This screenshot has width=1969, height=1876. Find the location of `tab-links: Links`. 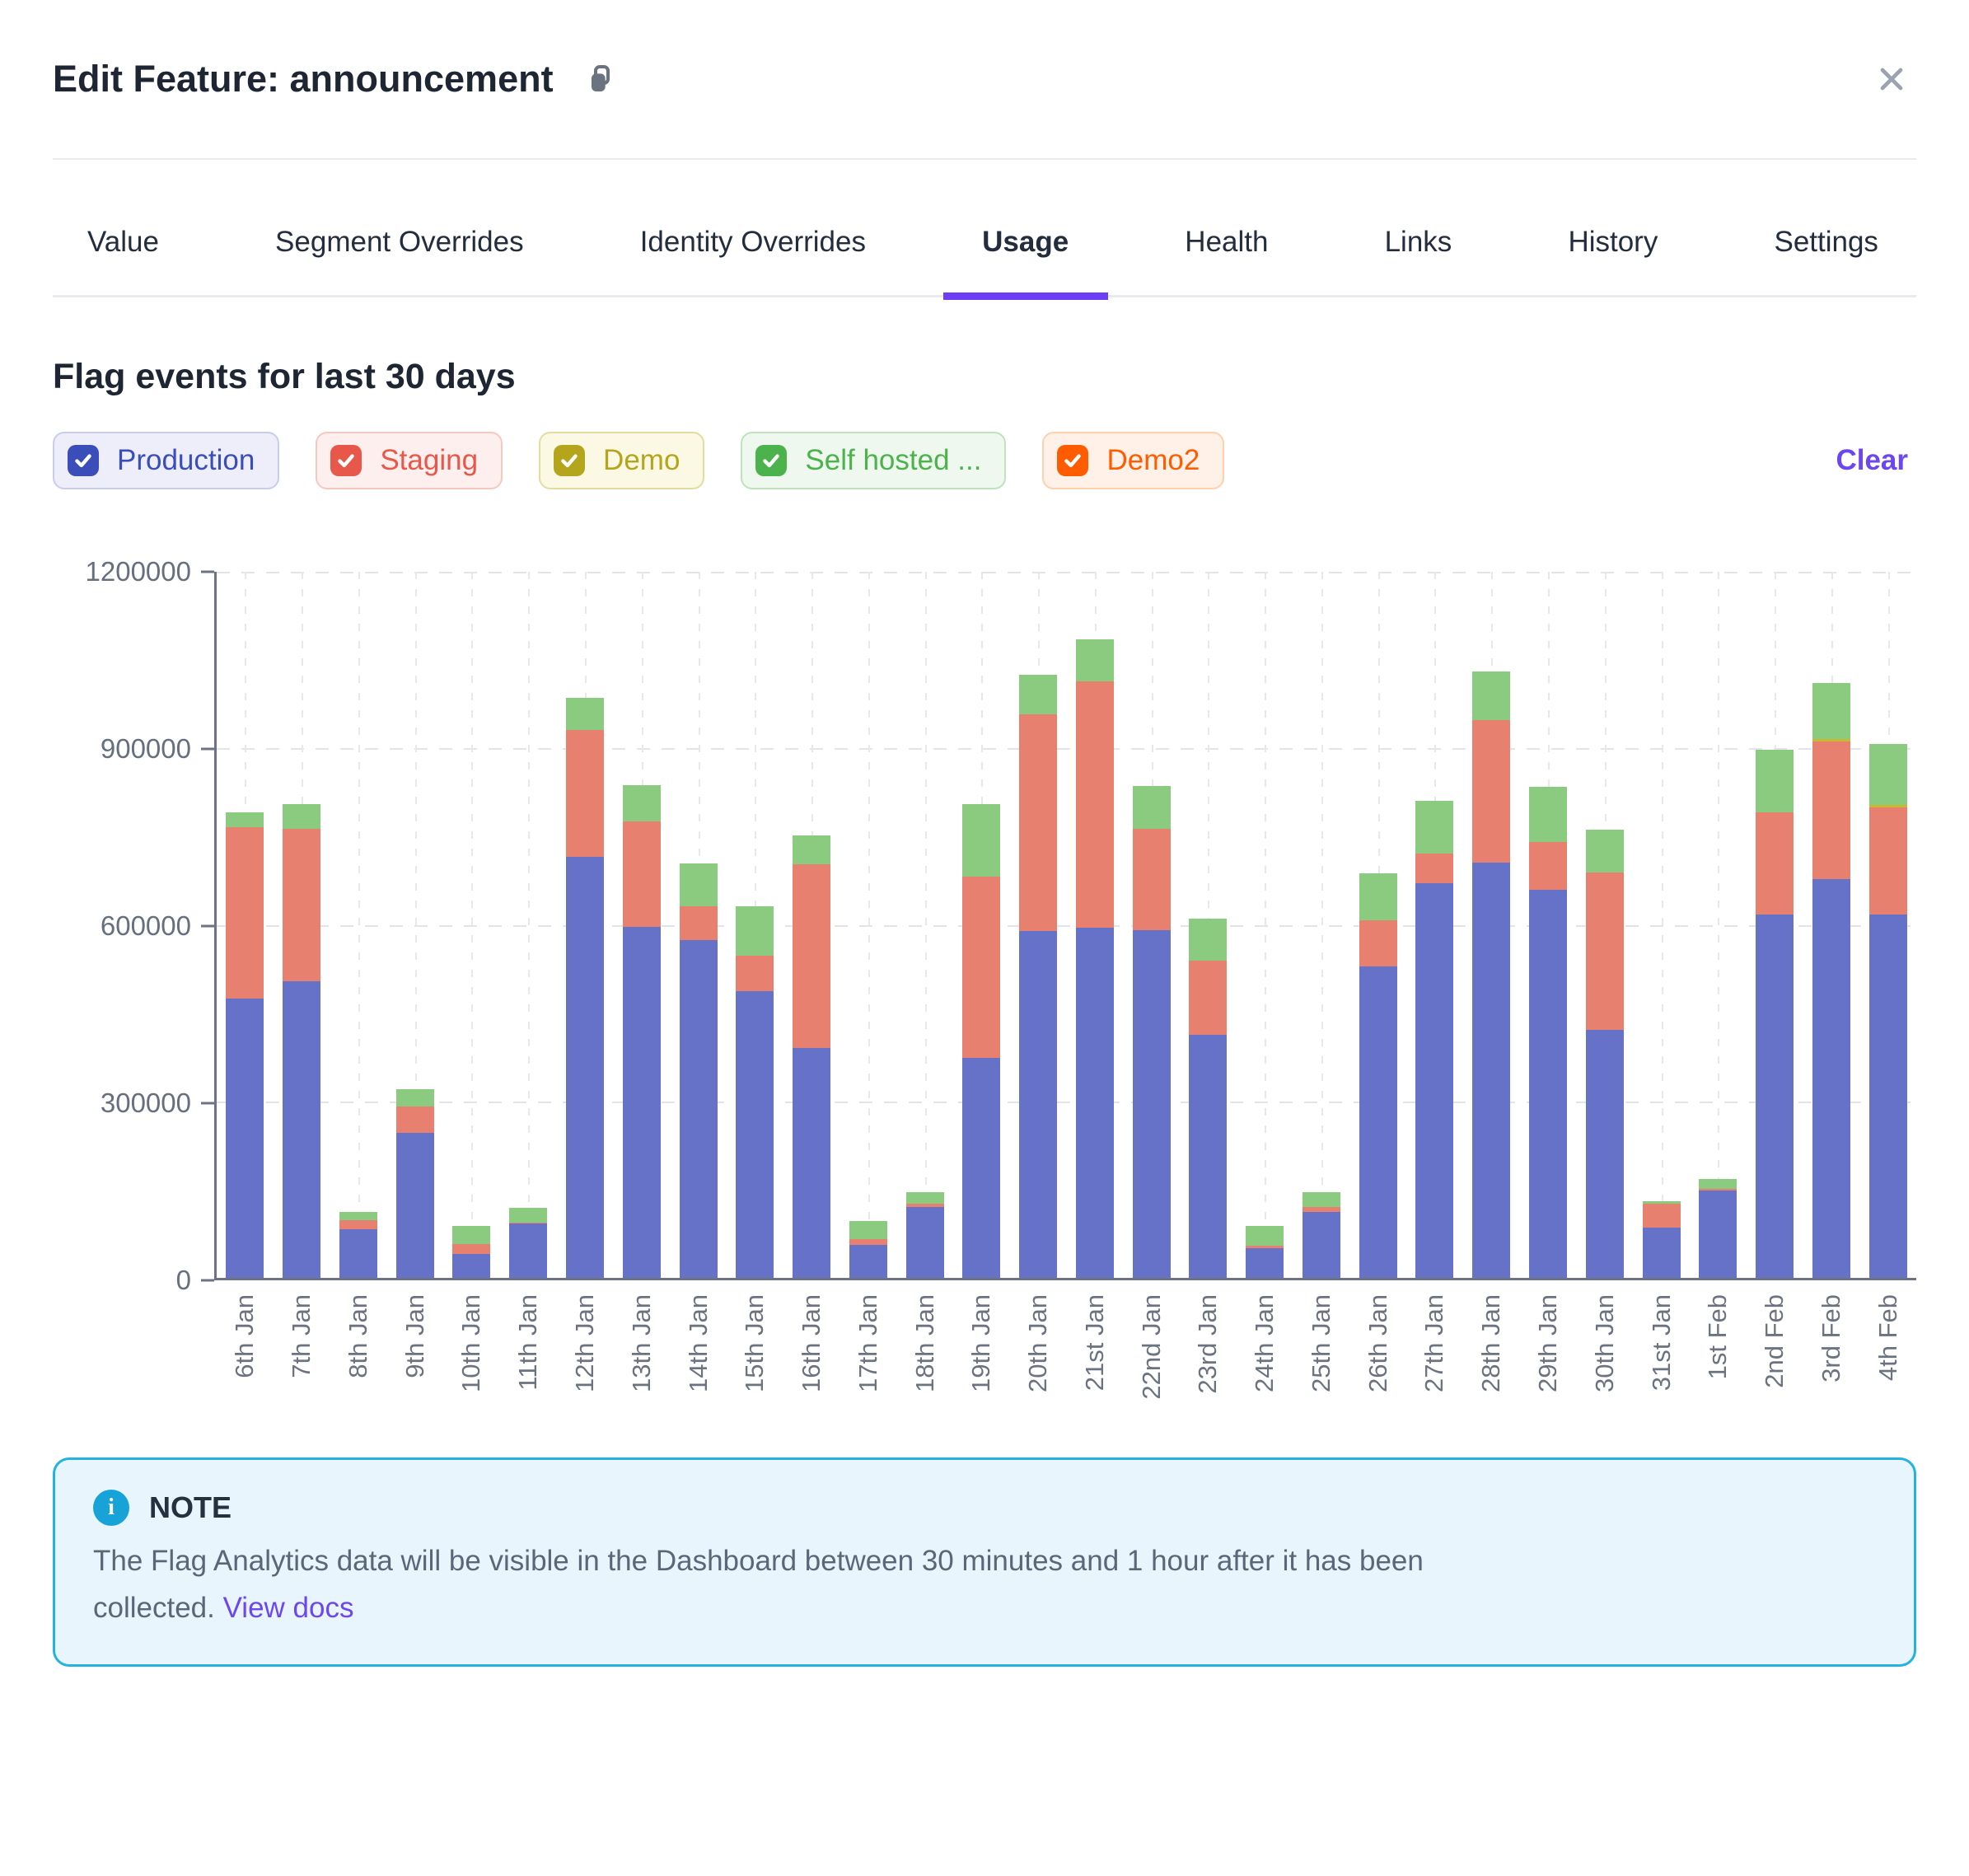

tab-links: Links is located at coordinates (1418, 260).